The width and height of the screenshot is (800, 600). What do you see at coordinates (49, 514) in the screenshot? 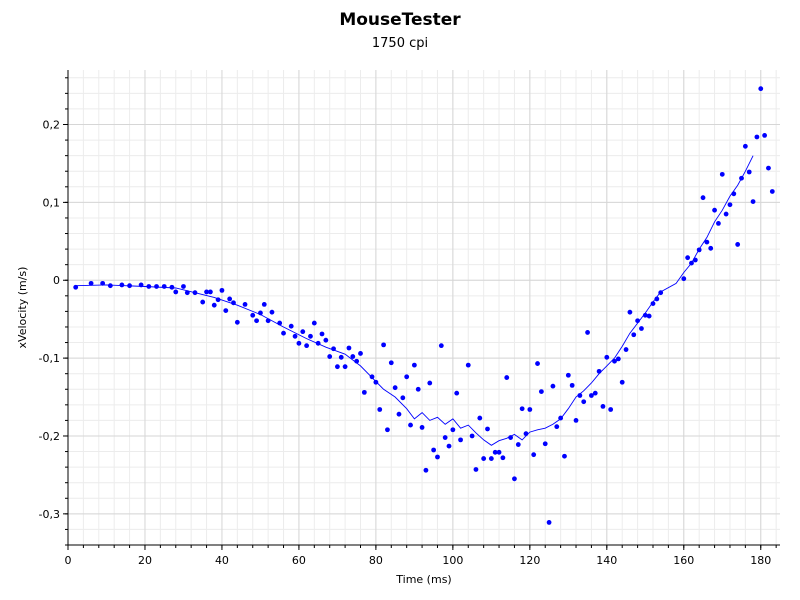
I see `y-tick-label: -0,3` at bounding box center [49, 514].